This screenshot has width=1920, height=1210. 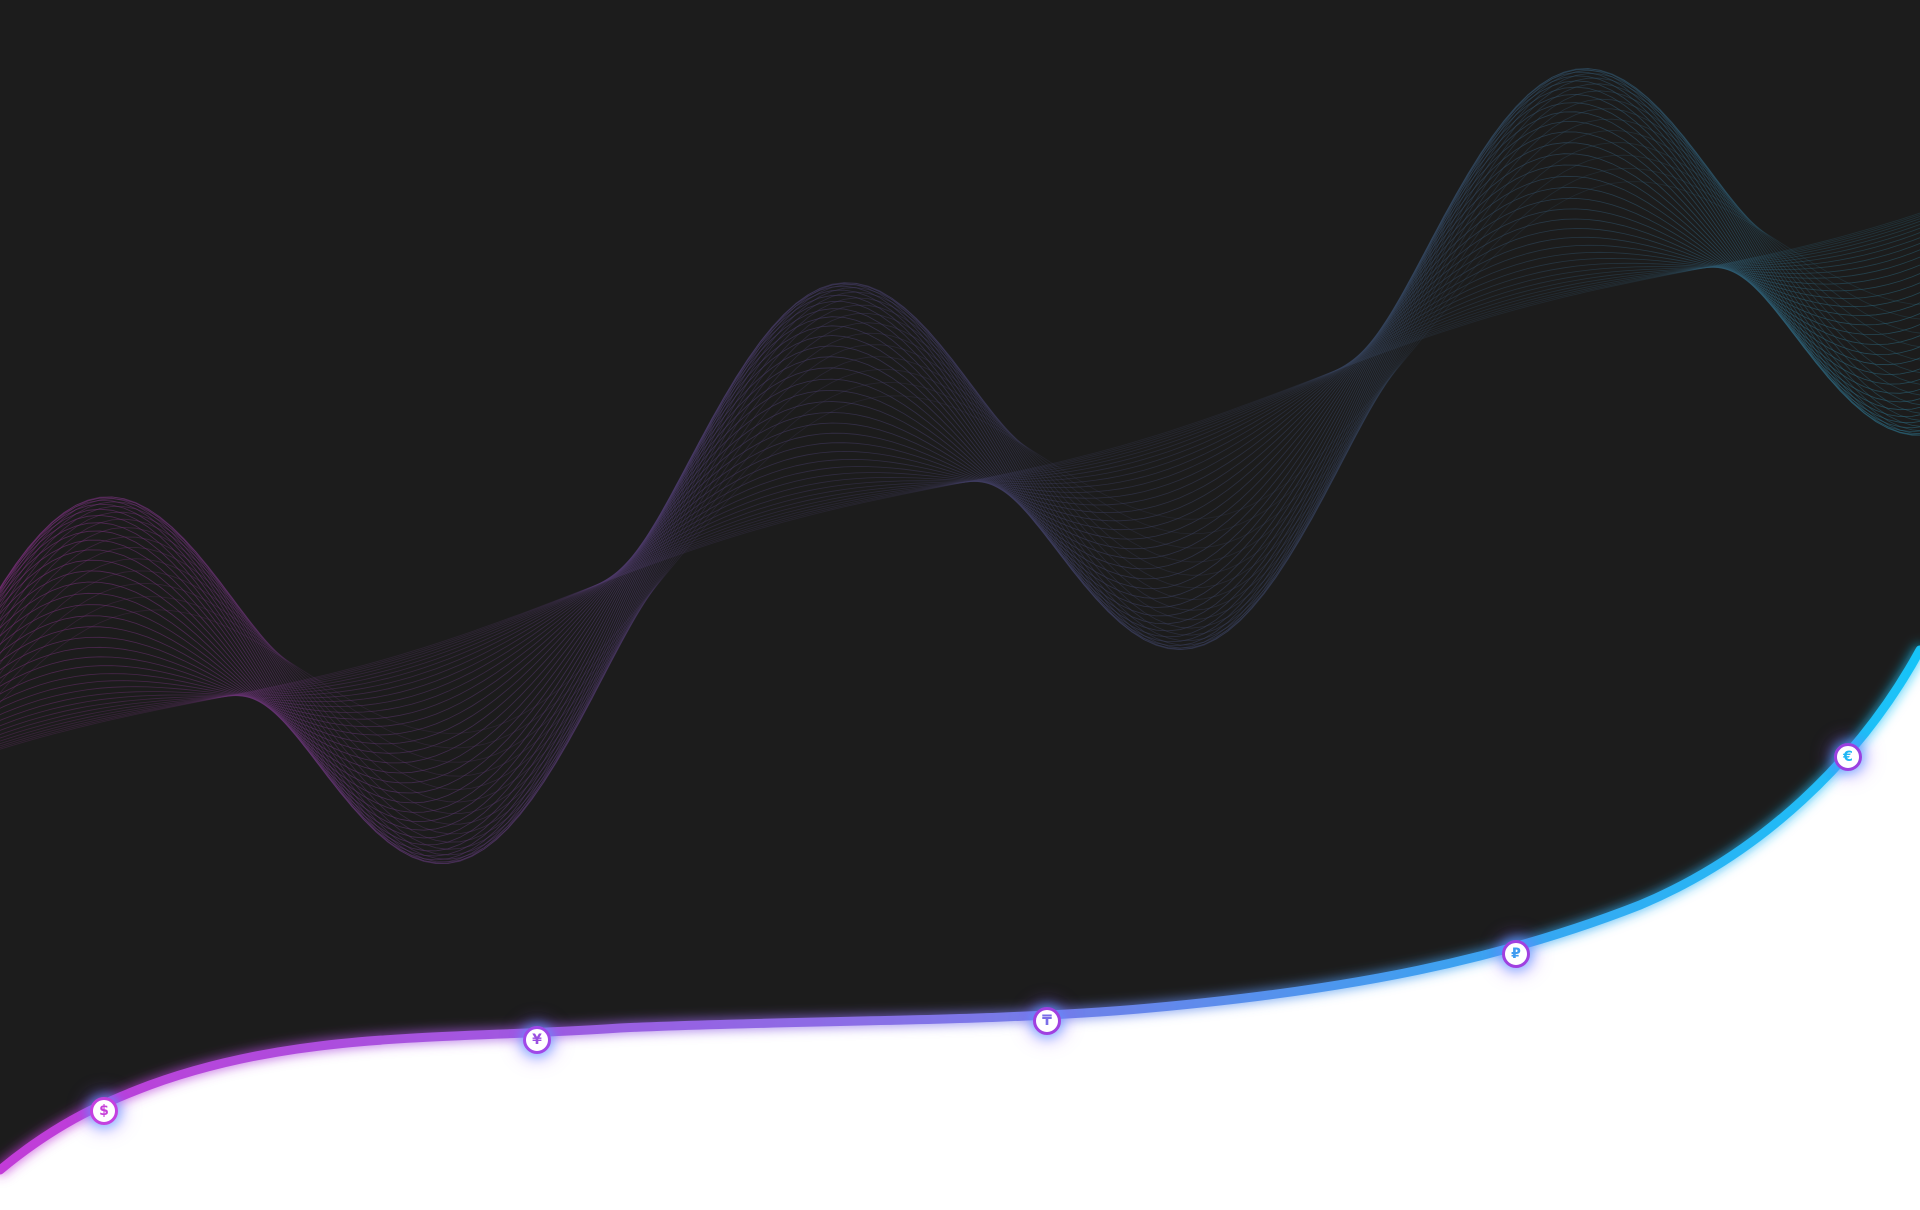 I want to click on euro-icon: €, so click(x=1848, y=757).